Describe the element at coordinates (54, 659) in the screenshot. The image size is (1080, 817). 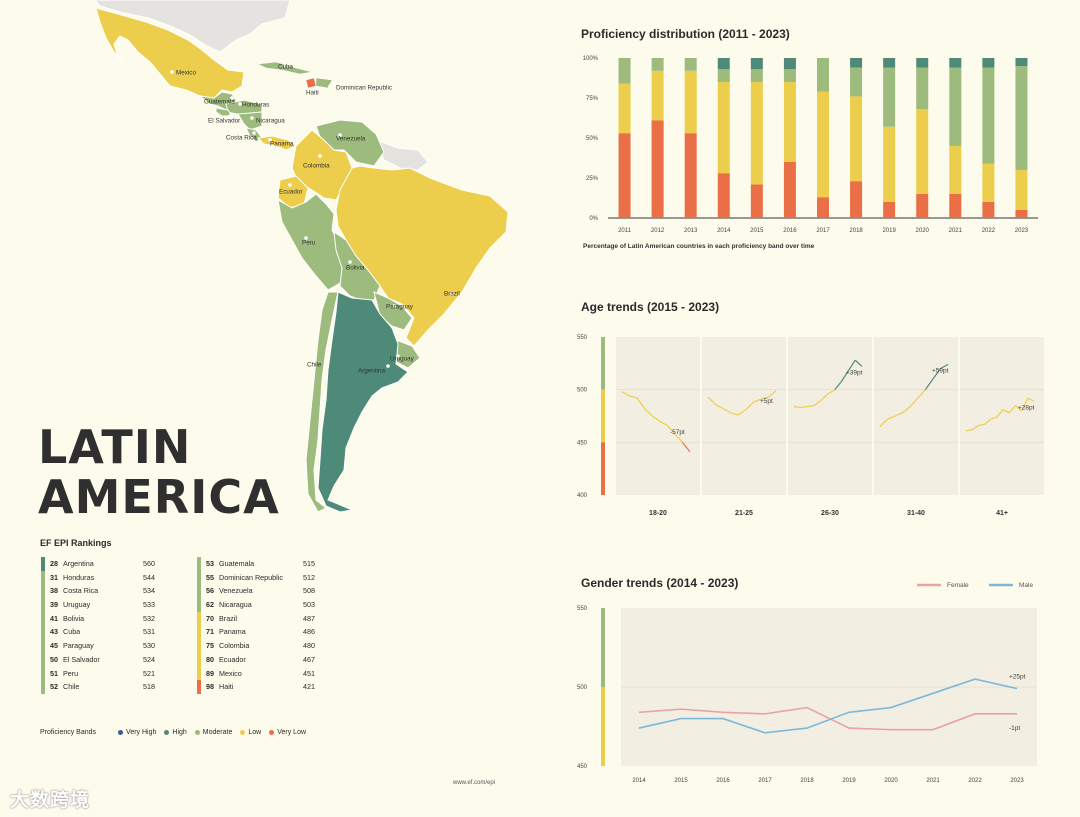
I see `ranking-number: 50` at that location.